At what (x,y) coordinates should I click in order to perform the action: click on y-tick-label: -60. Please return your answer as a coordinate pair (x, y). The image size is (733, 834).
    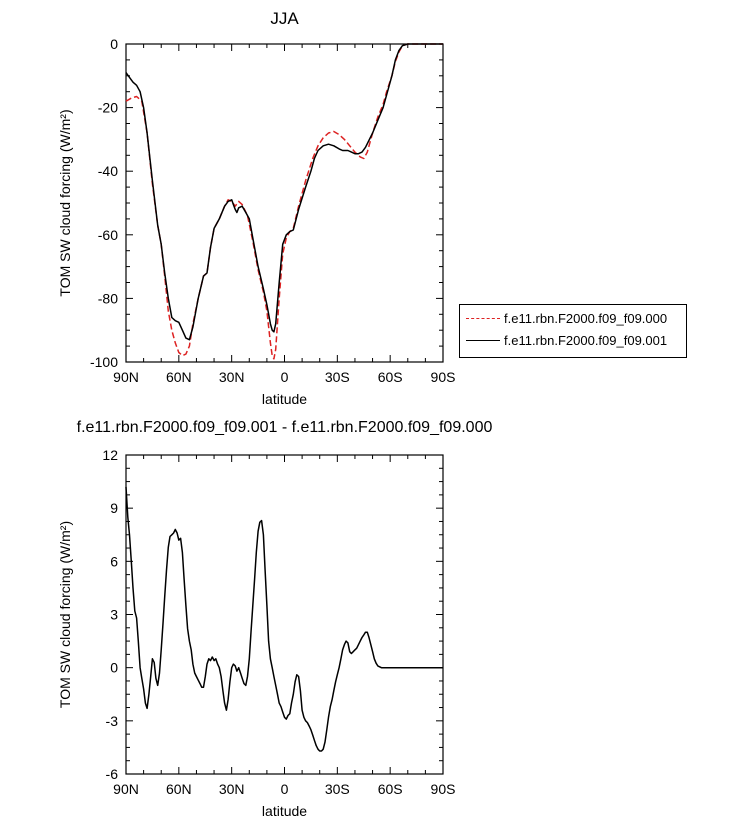
    Looking at the image, I should click on (108, 235).